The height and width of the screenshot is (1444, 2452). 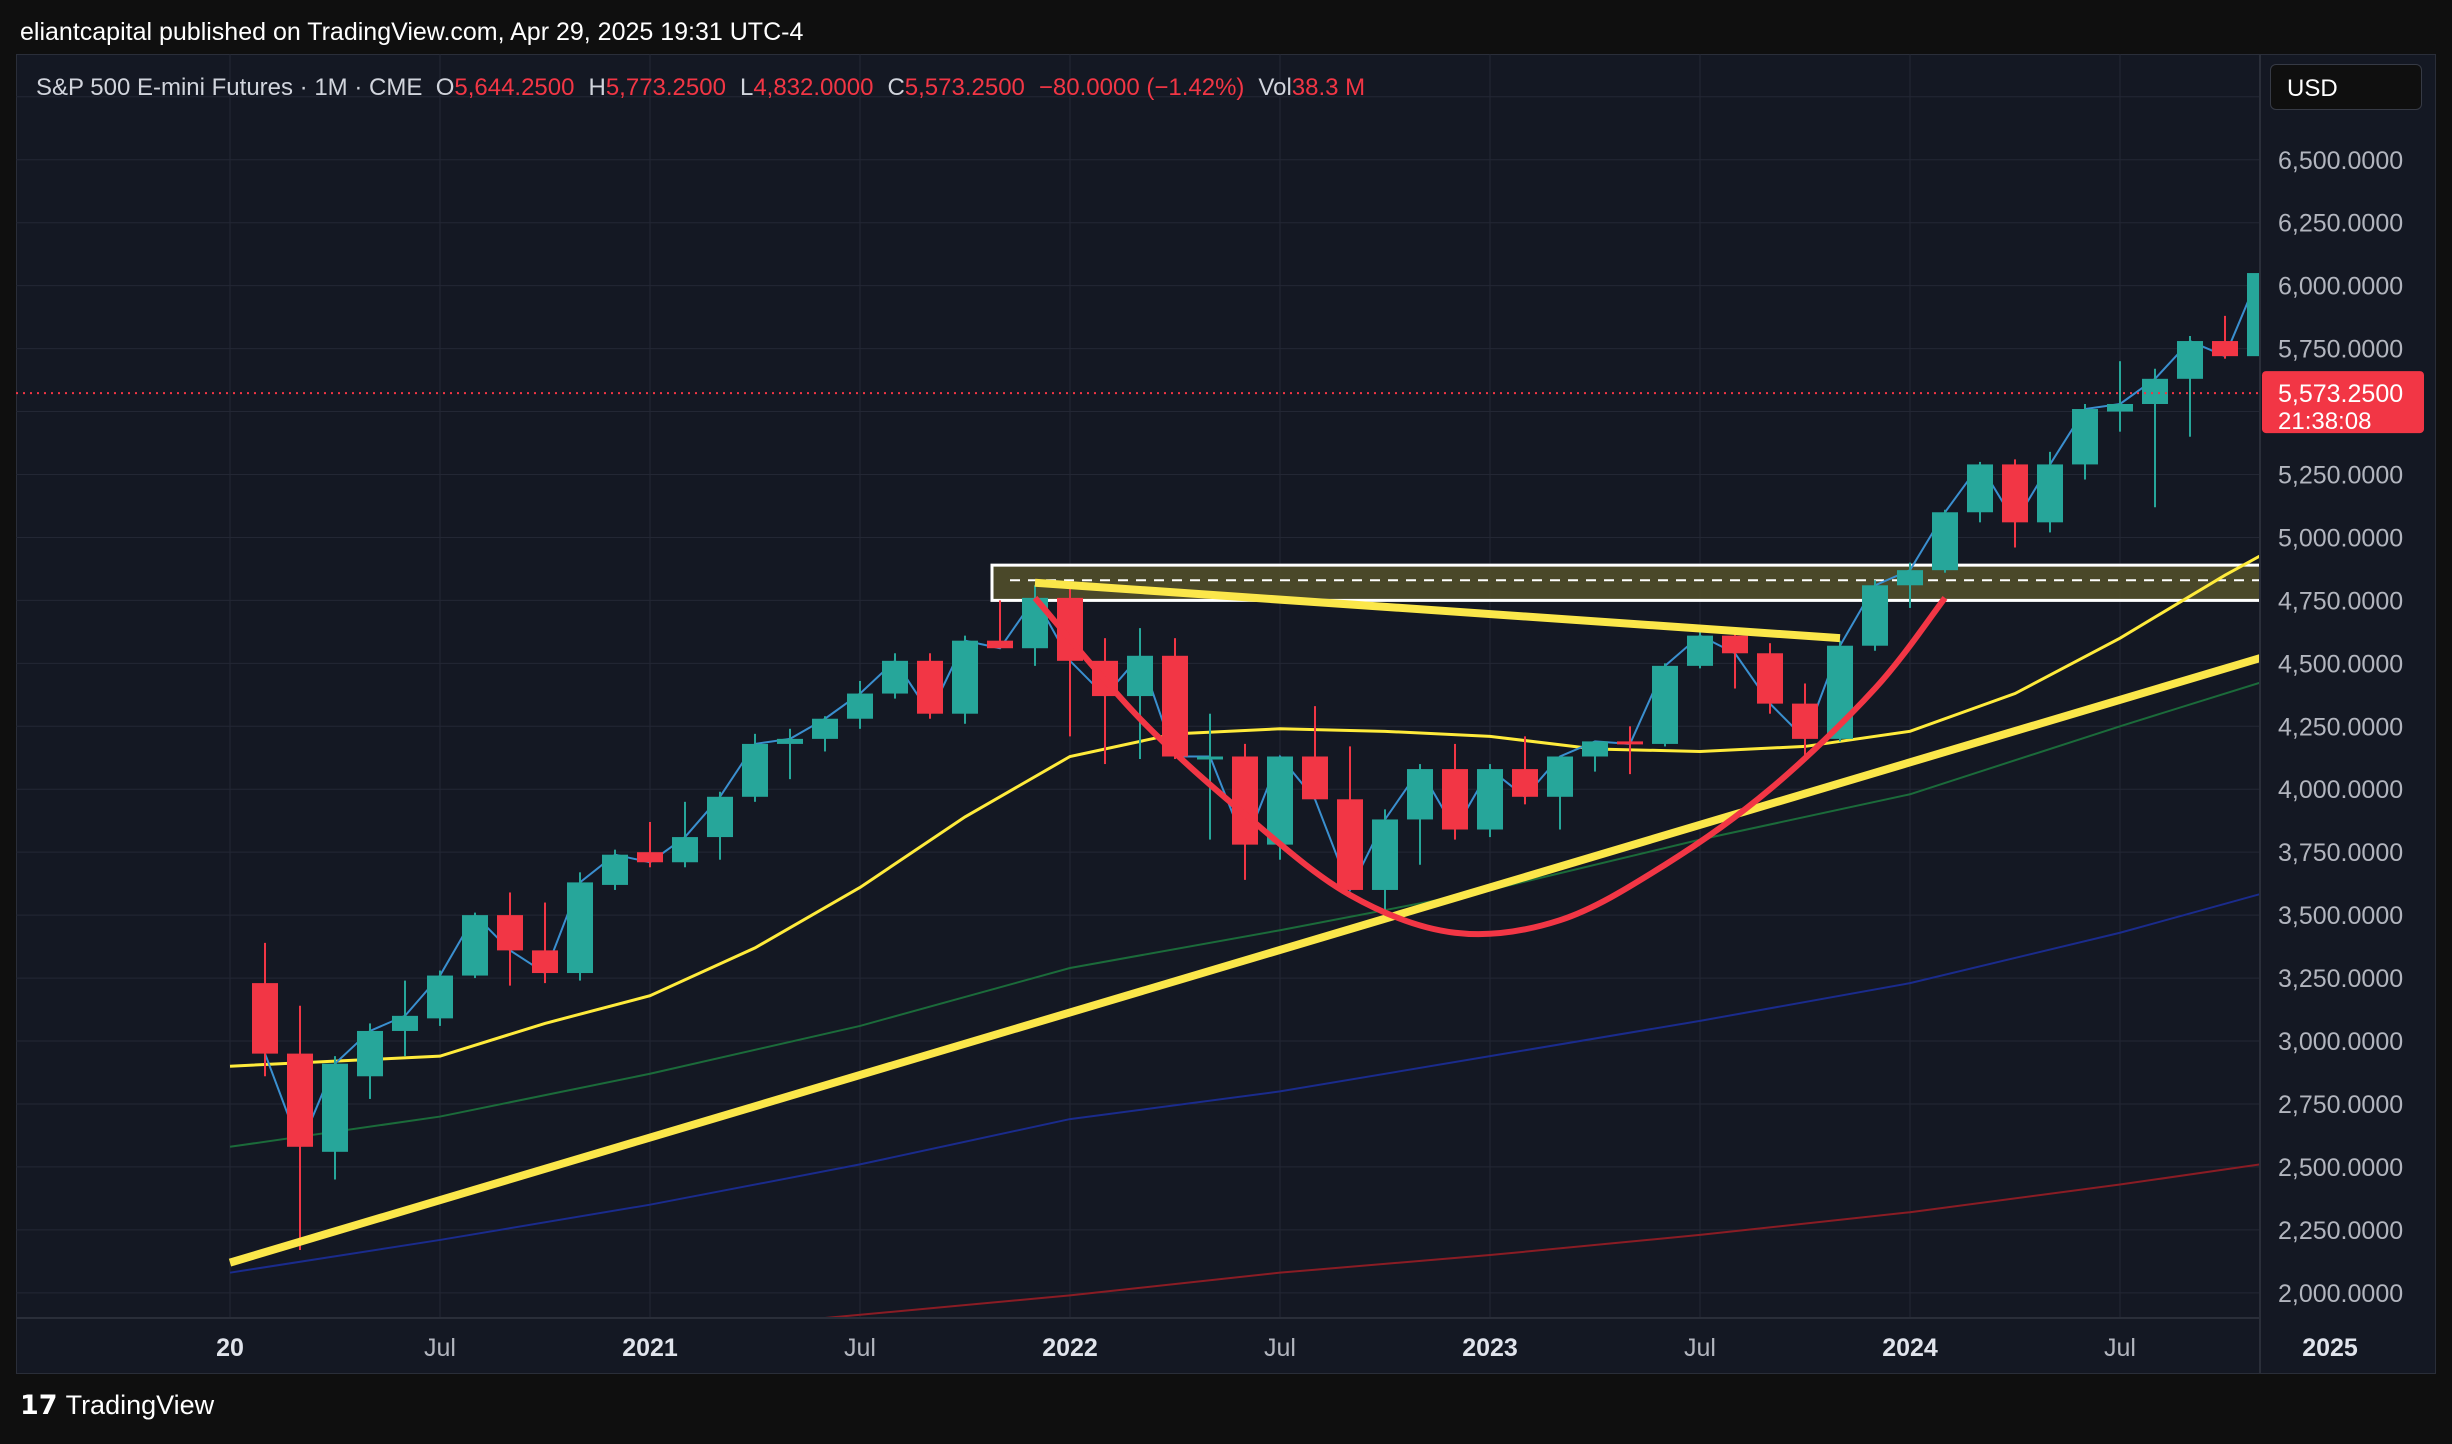 I want to click on open-value: 5,644.2500, so click(x=514, y=87).